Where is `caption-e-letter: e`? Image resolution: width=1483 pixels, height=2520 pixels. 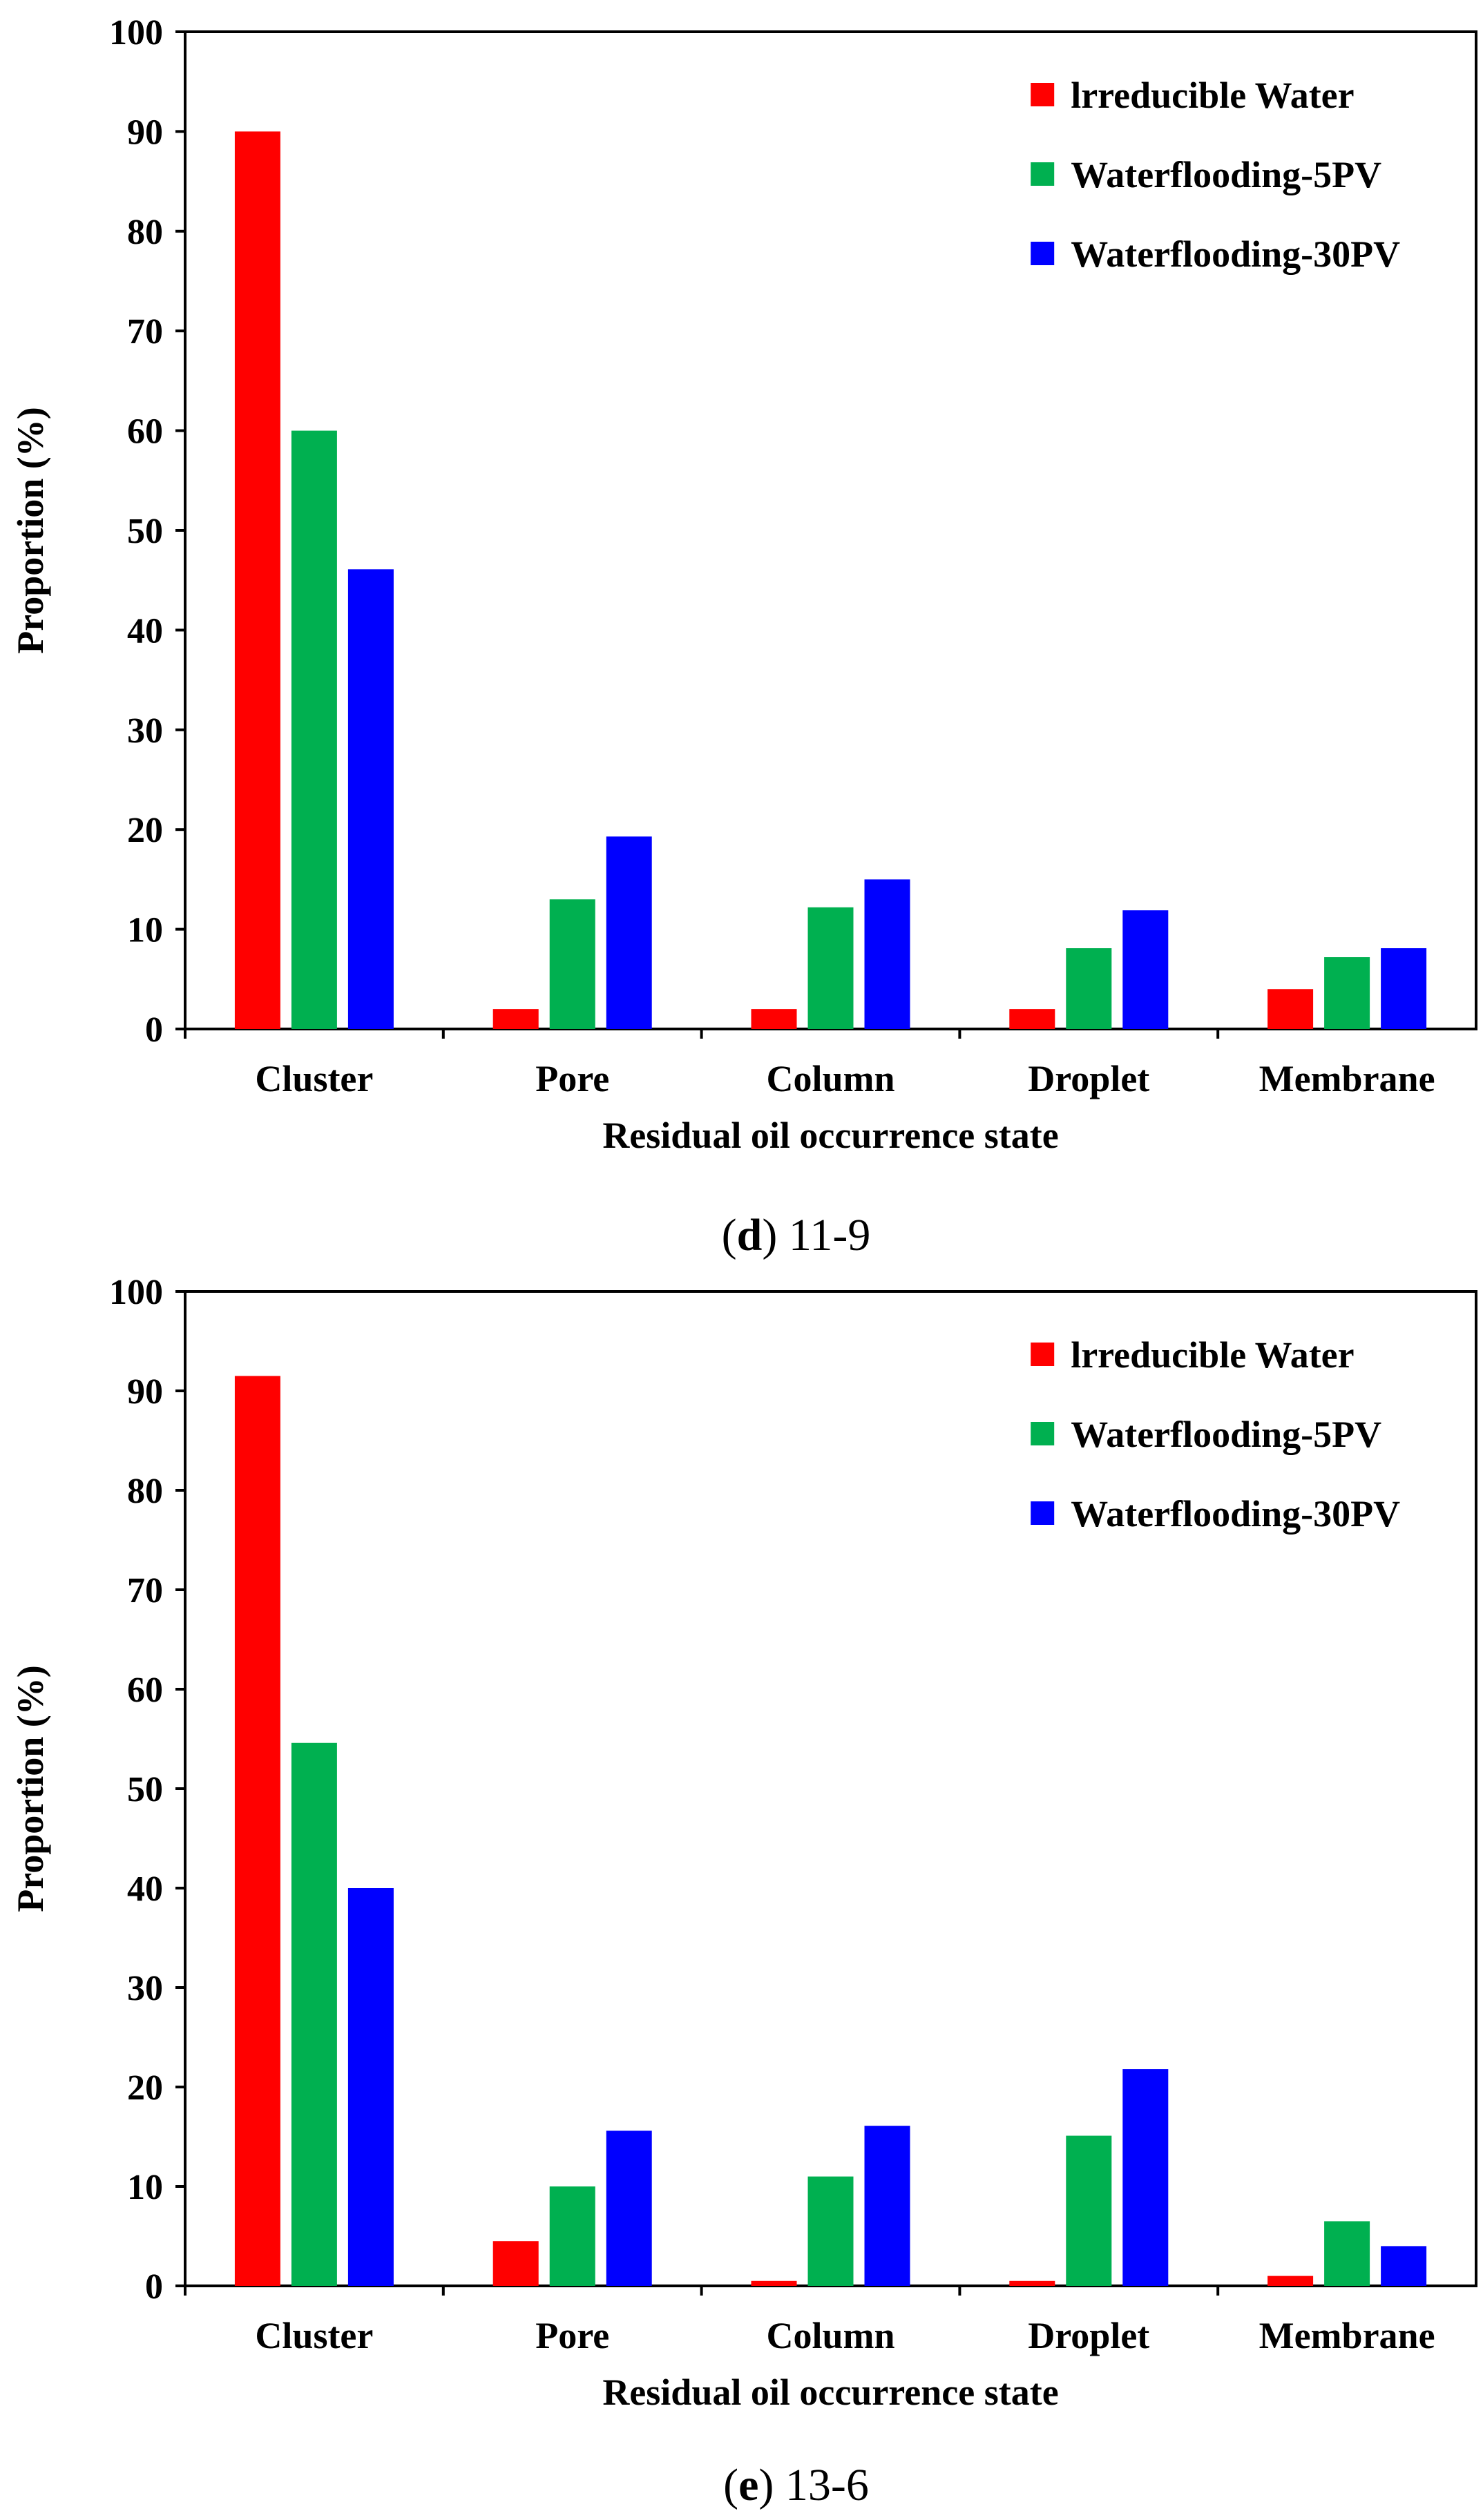 caption-e-letter: e is located at coordinates (748, 2485).